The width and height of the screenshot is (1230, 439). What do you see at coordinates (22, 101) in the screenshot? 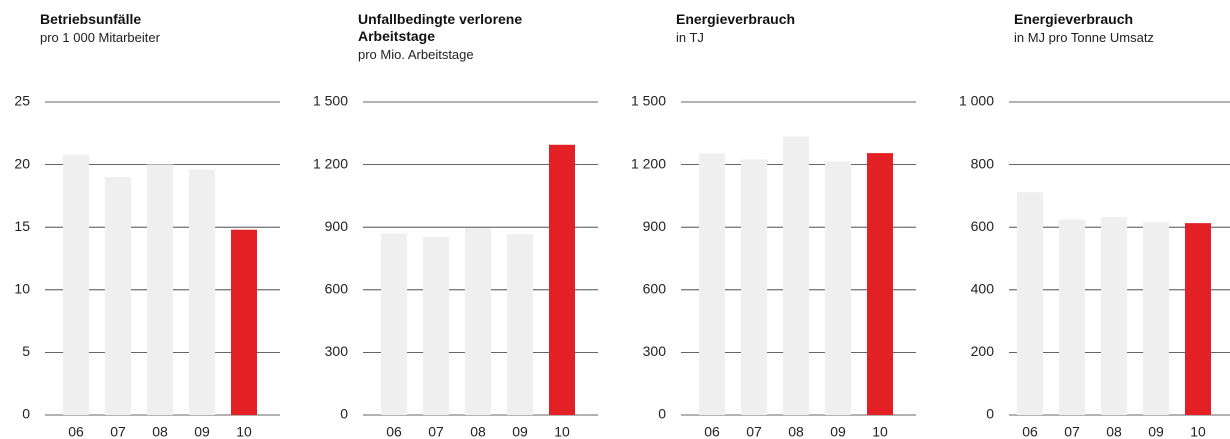
I see `y-tick-label: 25` at bounding box center [22, 101].